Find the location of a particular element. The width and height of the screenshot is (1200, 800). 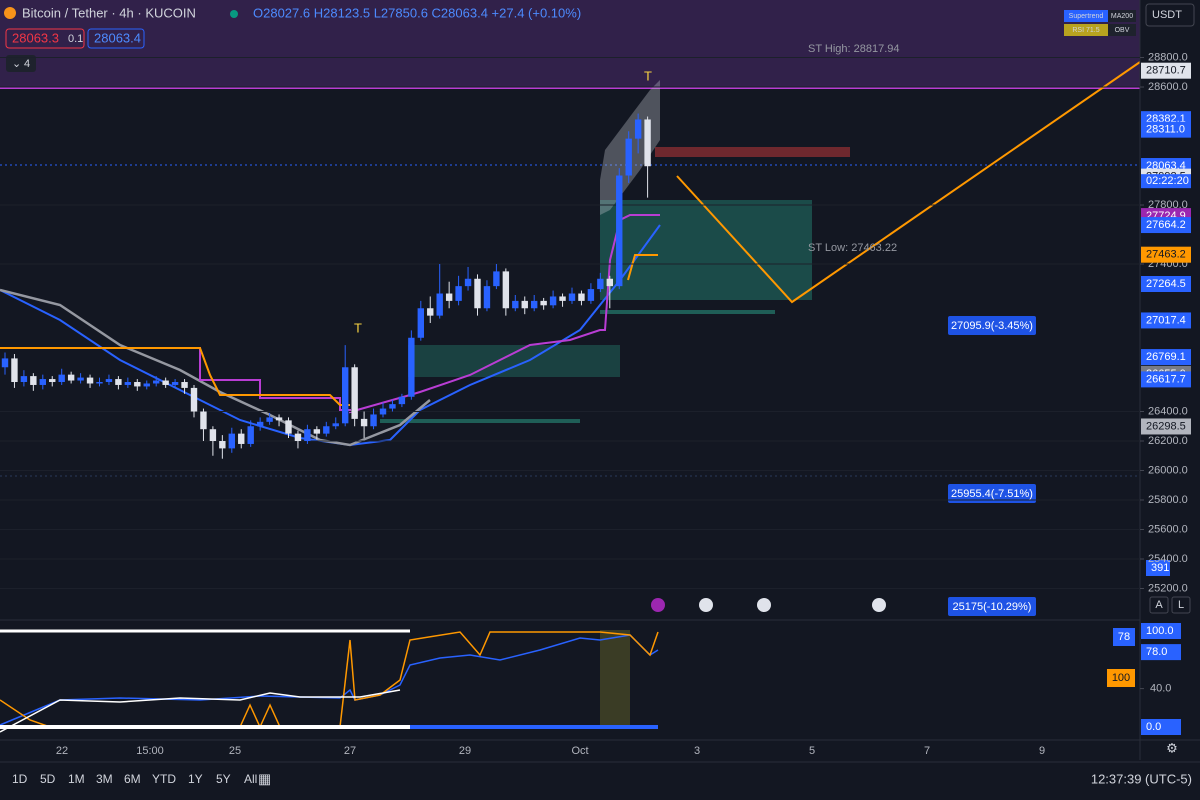

clock: 12:37:39 (UTC-5) is located at coordinates (1141, 778).